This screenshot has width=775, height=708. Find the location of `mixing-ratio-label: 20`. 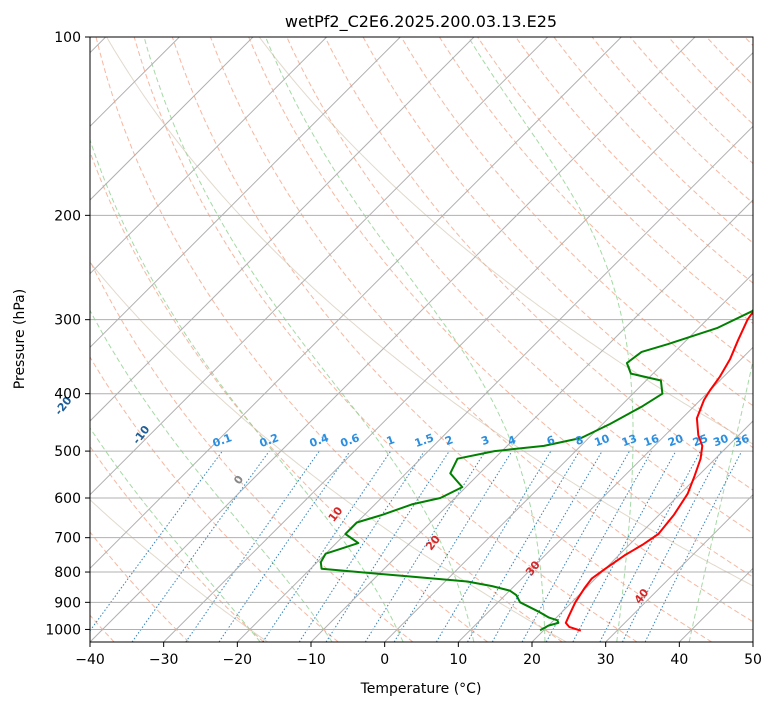

mixing-ratio-label: 20 is located at coordinates (675, 441).